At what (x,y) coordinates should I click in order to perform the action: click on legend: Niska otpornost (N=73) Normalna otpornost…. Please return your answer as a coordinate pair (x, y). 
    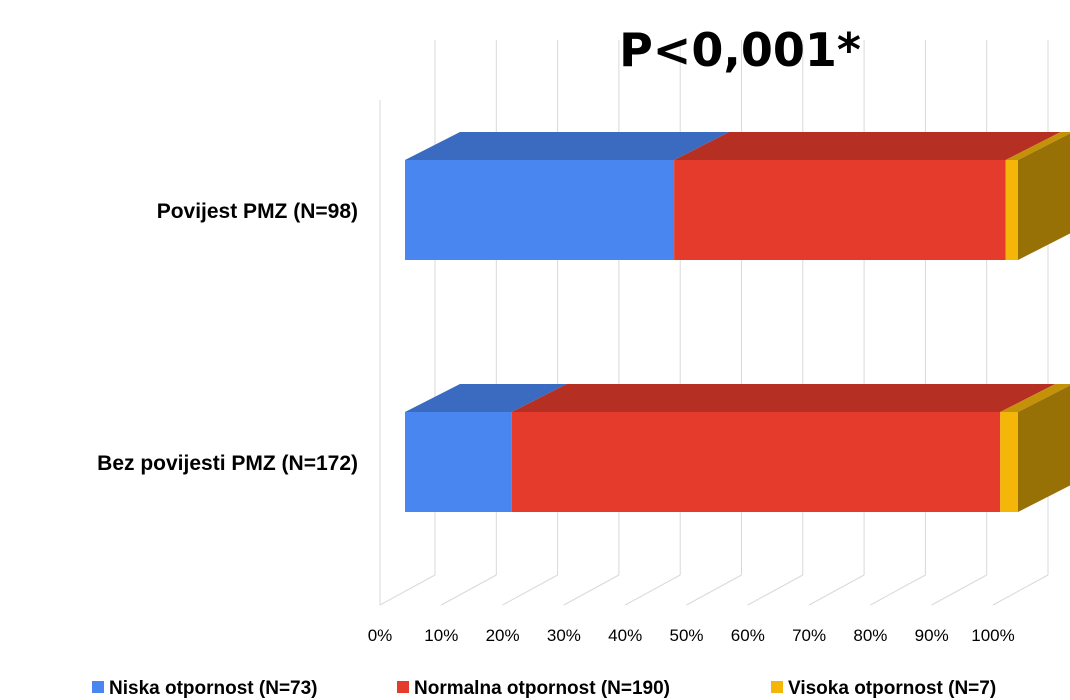
    Looking at the image, I should click on (544, 688).